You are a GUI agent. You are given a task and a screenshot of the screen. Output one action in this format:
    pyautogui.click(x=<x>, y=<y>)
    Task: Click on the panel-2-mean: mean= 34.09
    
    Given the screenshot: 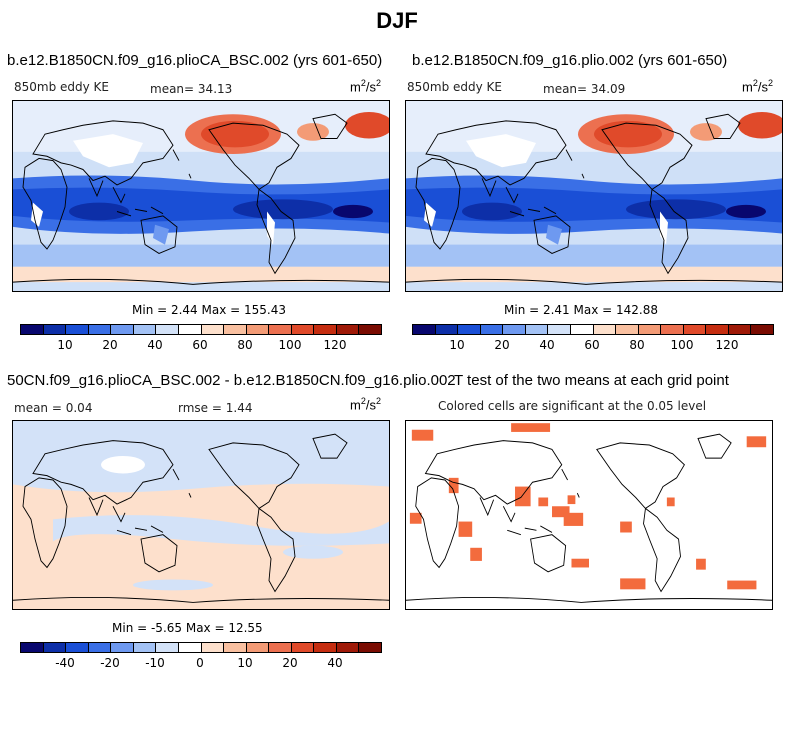 What is the action you would take?
    pyautogui.click(x=584, y=89)
    